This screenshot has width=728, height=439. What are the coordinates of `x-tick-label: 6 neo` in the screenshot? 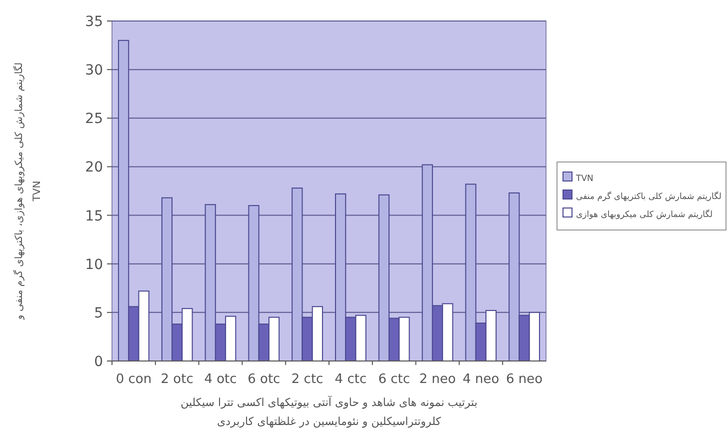 It's located at (524, 379).